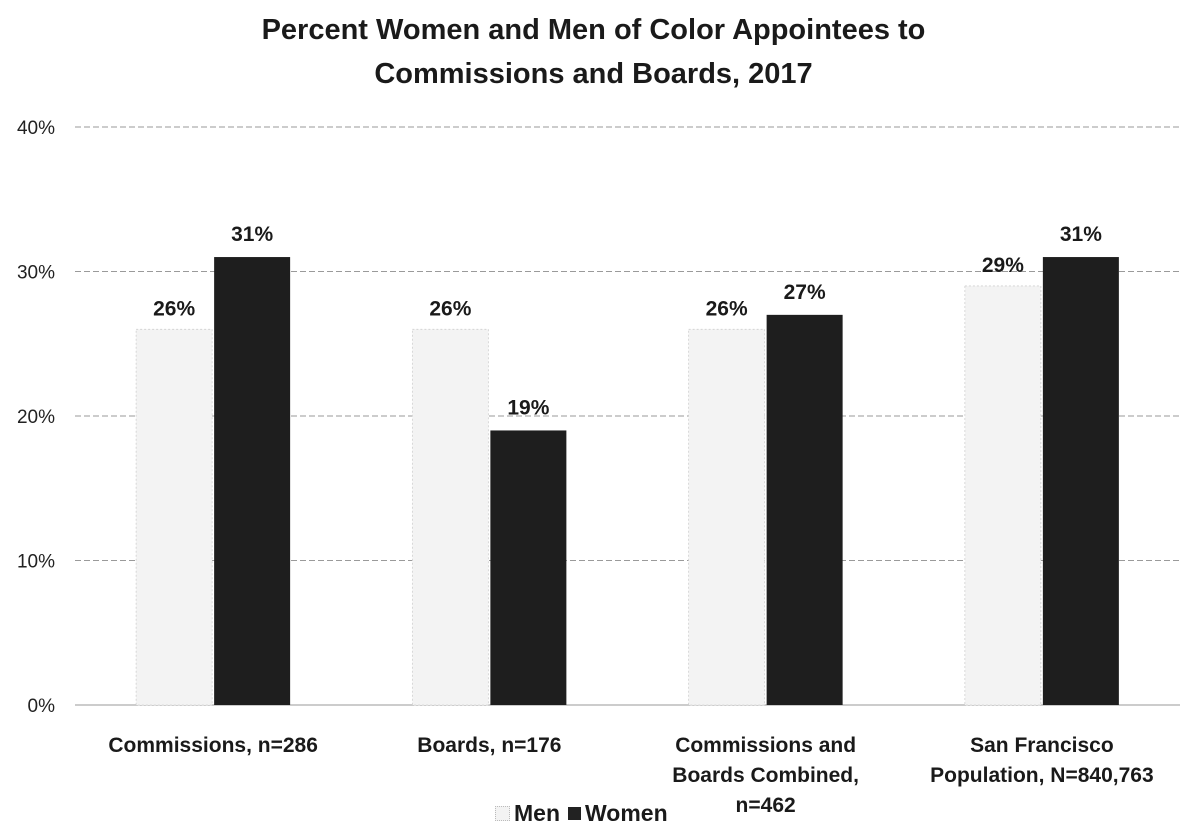 The image size is (1187, 827). I want to click on legend-swatch-men, so click(502, 813).